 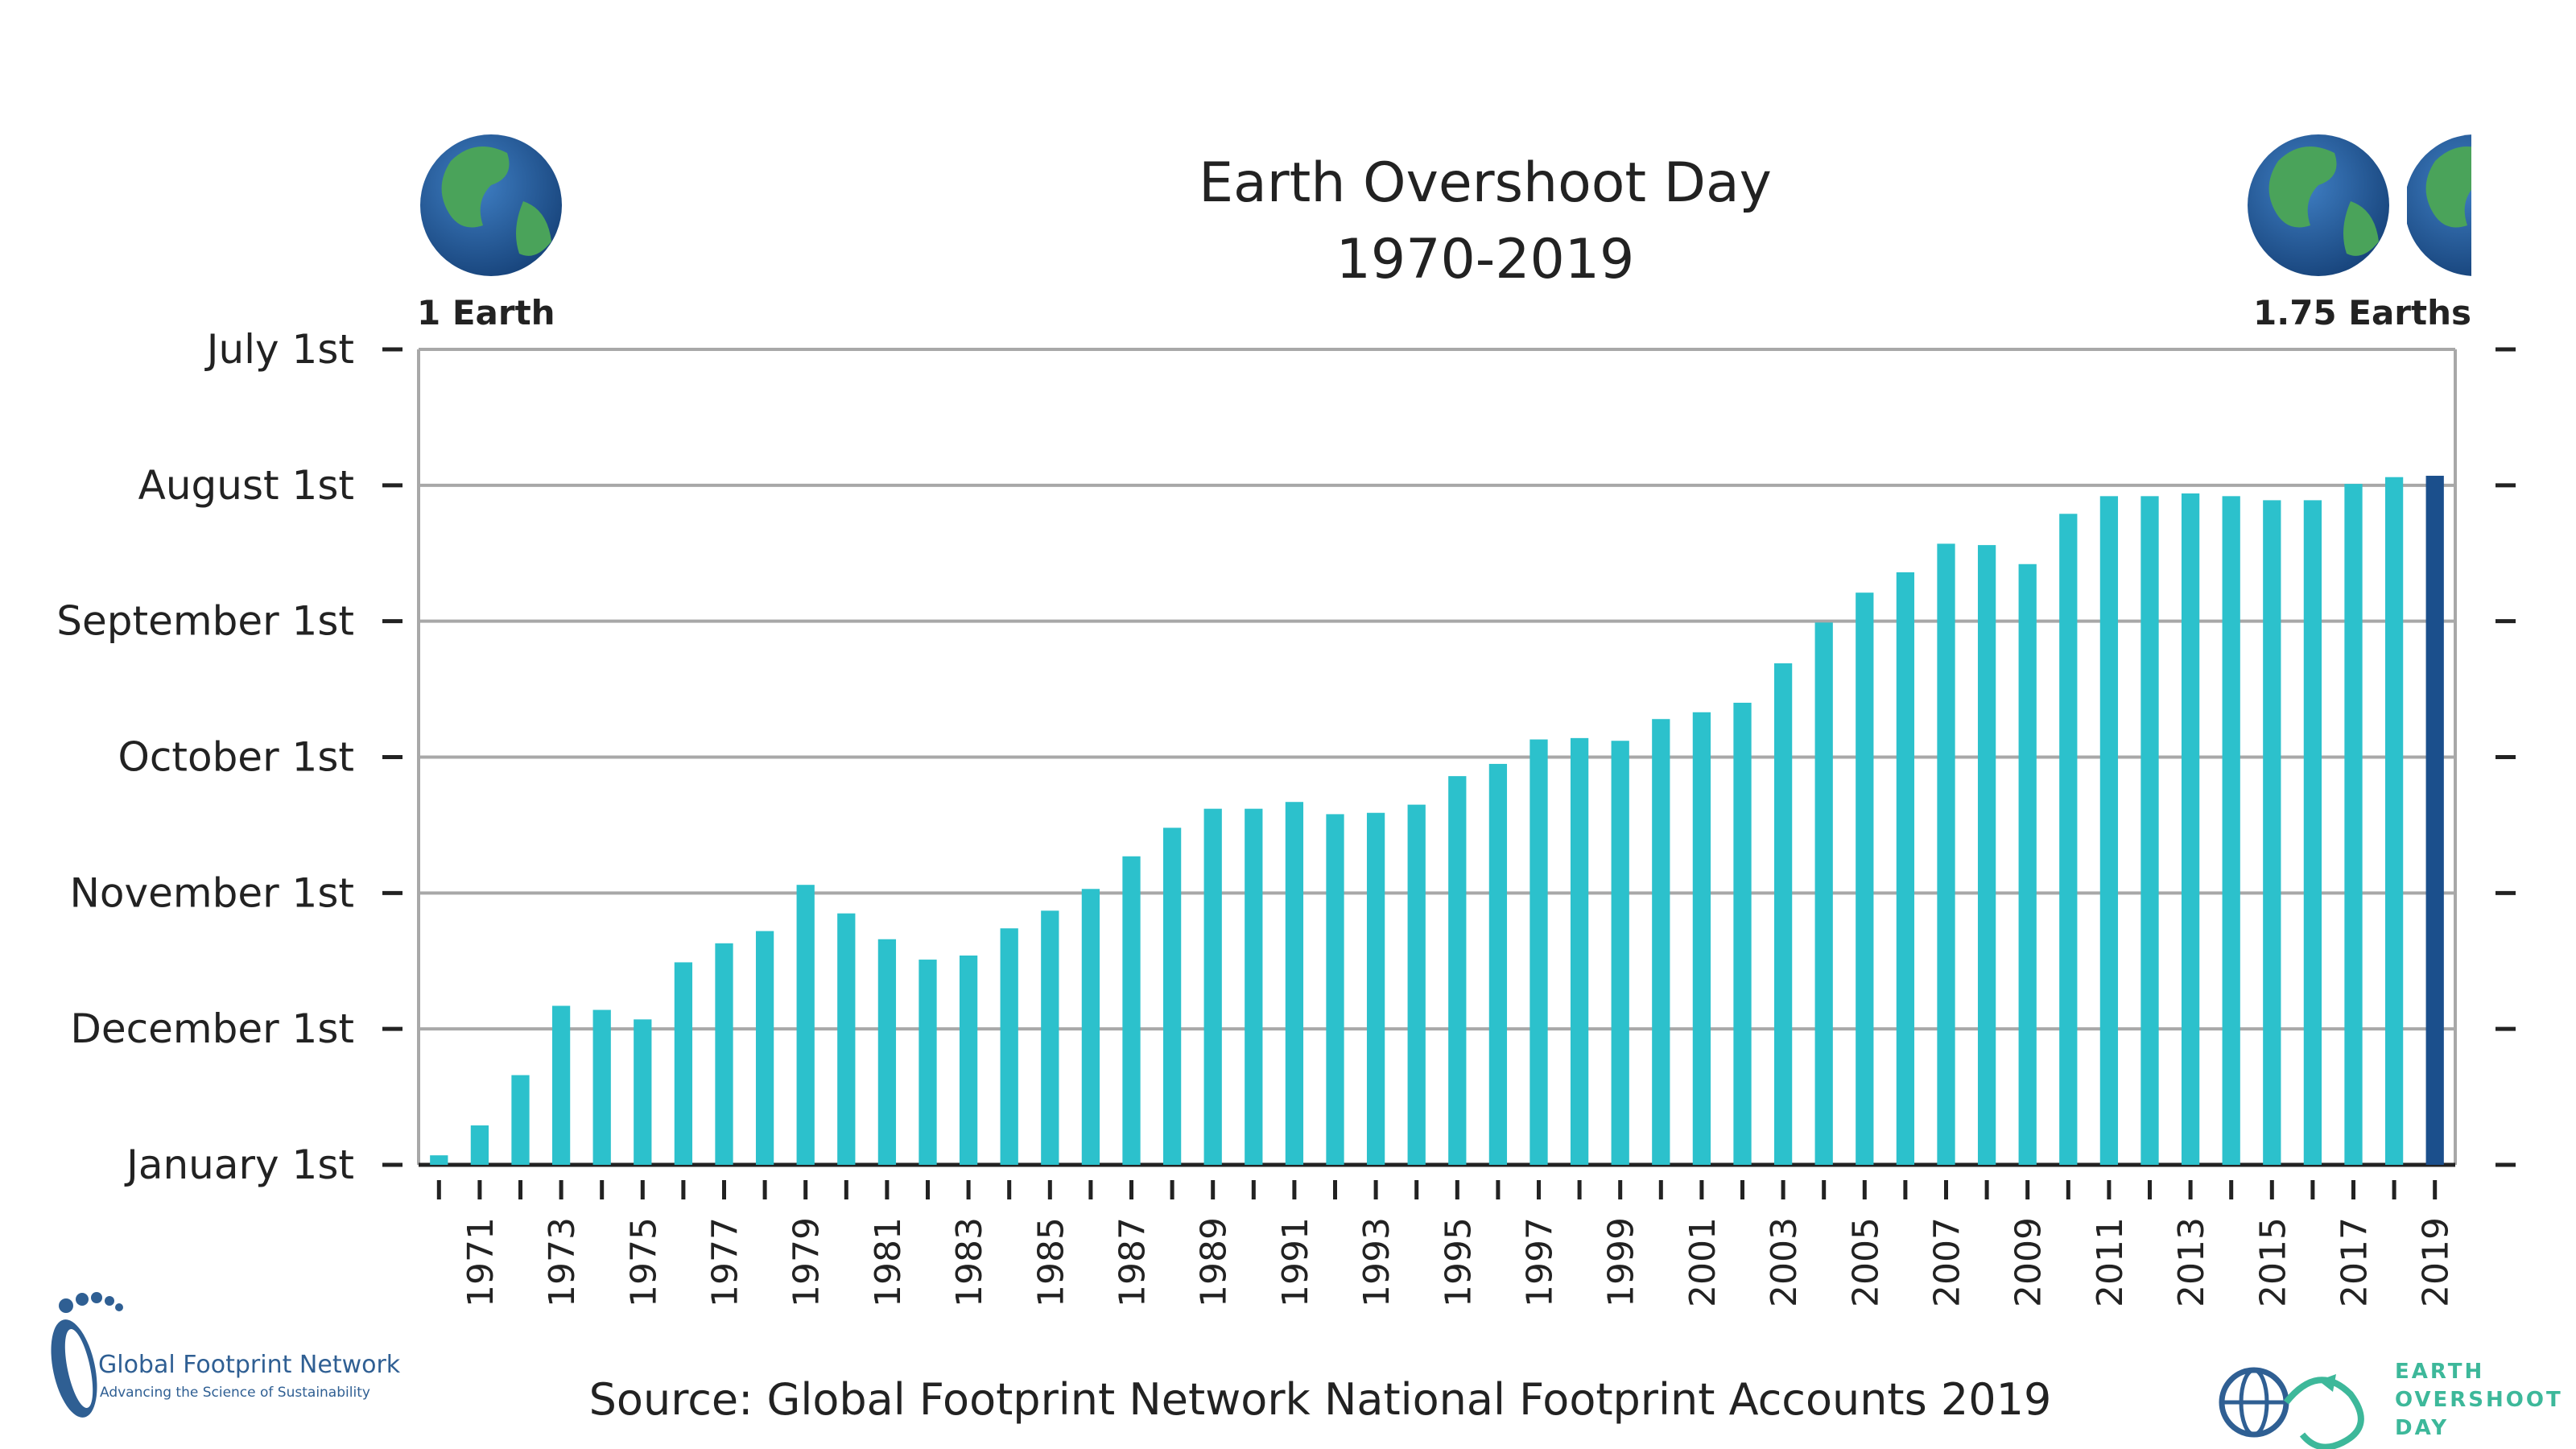 What do you see at coordinates (1620, 953) in the screenshot?
I see `bar-1999` at bounding box center [1620, 953].